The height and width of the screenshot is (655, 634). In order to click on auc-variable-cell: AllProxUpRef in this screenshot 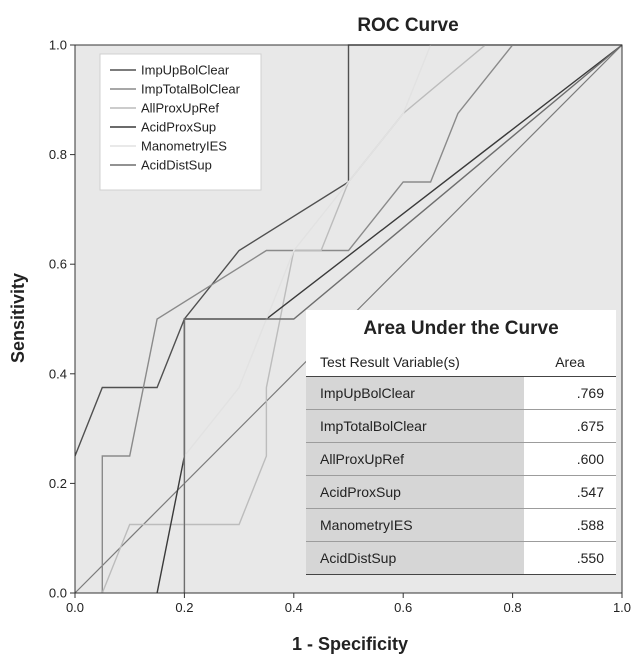, I will do `click(415, 459)`.